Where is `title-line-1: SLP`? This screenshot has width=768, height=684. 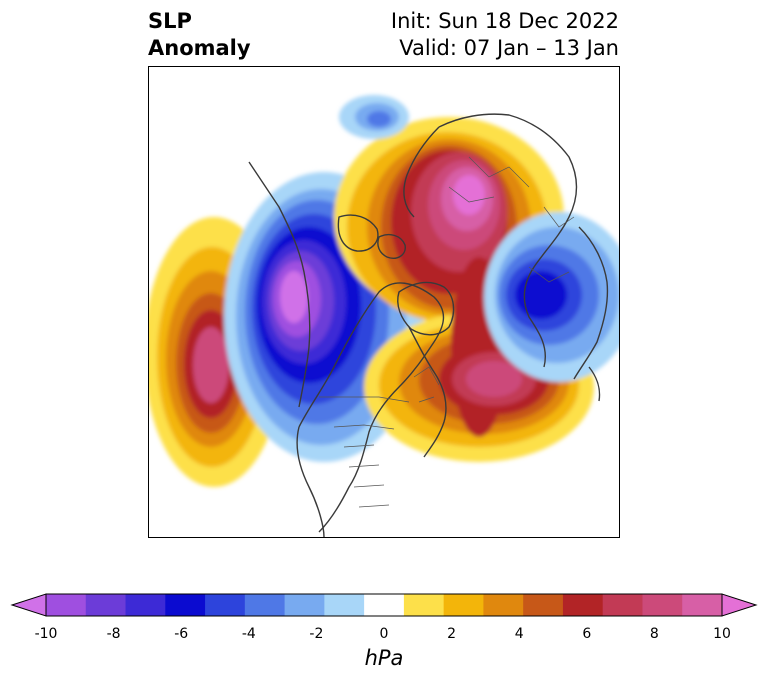
title-line-1: SLP is located at coordinates (170, 21).